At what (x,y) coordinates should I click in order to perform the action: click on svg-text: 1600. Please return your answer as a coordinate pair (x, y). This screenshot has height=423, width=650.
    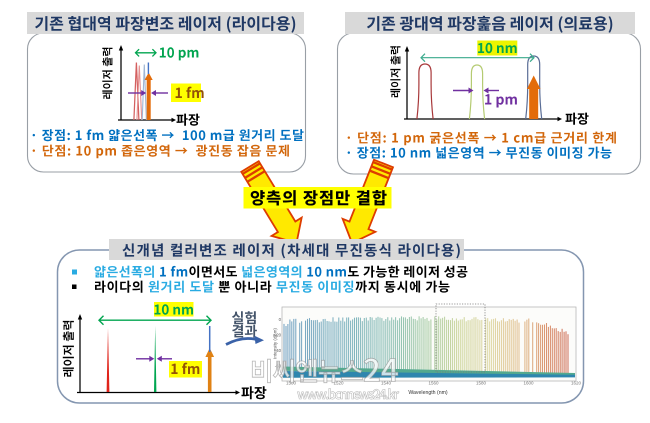
    Looking at the image, I should click on (528, 383).